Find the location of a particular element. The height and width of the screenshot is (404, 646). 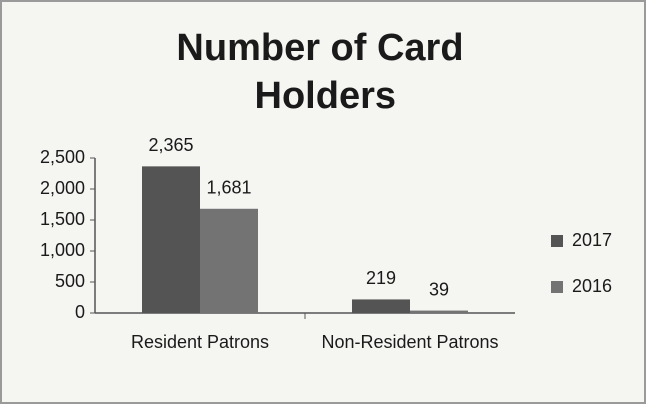

x-tick-label: Resident Patrons is located at coordinates (200, 342).